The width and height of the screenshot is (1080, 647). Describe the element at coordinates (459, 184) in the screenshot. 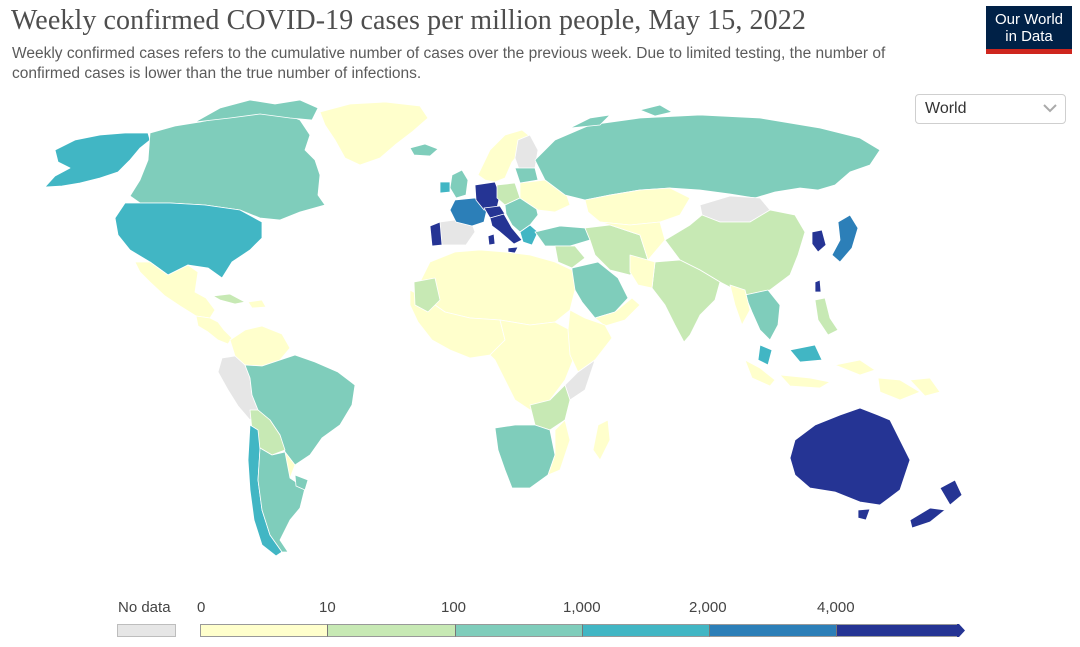

I see `region-uk` at that location.